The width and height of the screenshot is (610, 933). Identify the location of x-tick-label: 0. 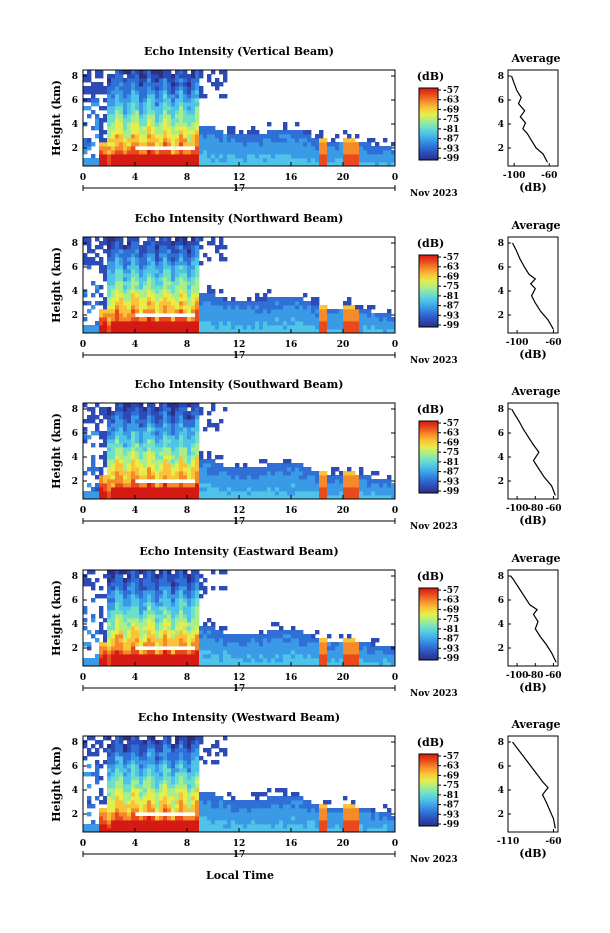
(395, 345).